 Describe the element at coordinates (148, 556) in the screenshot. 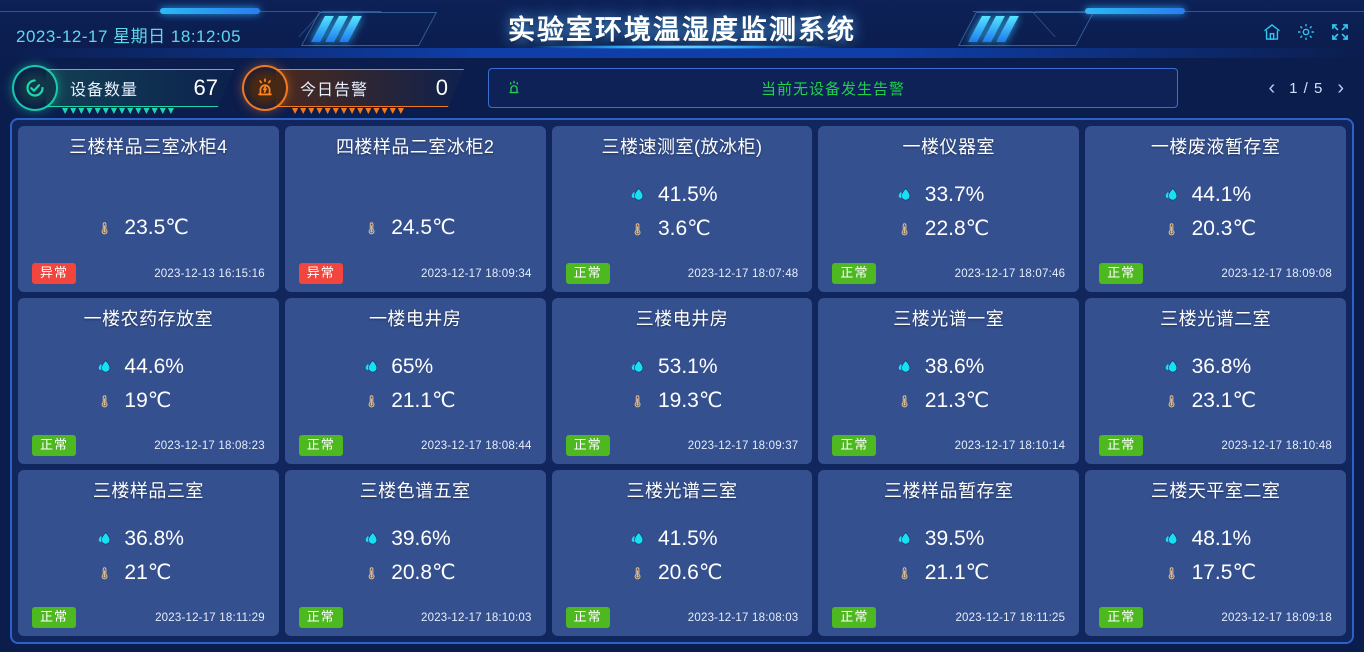

I see `sensor-card-readings: 36.8% 21℃` at that location.